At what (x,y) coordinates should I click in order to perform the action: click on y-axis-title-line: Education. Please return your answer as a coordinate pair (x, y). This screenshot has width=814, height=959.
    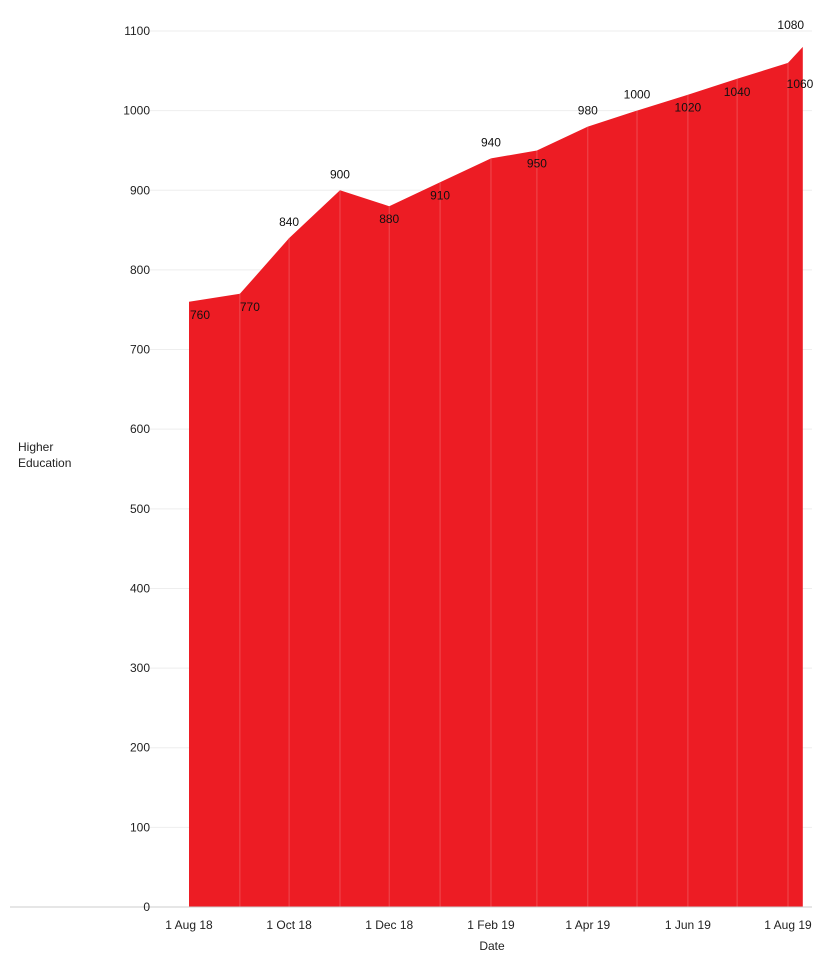
    Looking at the image, I should click on (44, 463).